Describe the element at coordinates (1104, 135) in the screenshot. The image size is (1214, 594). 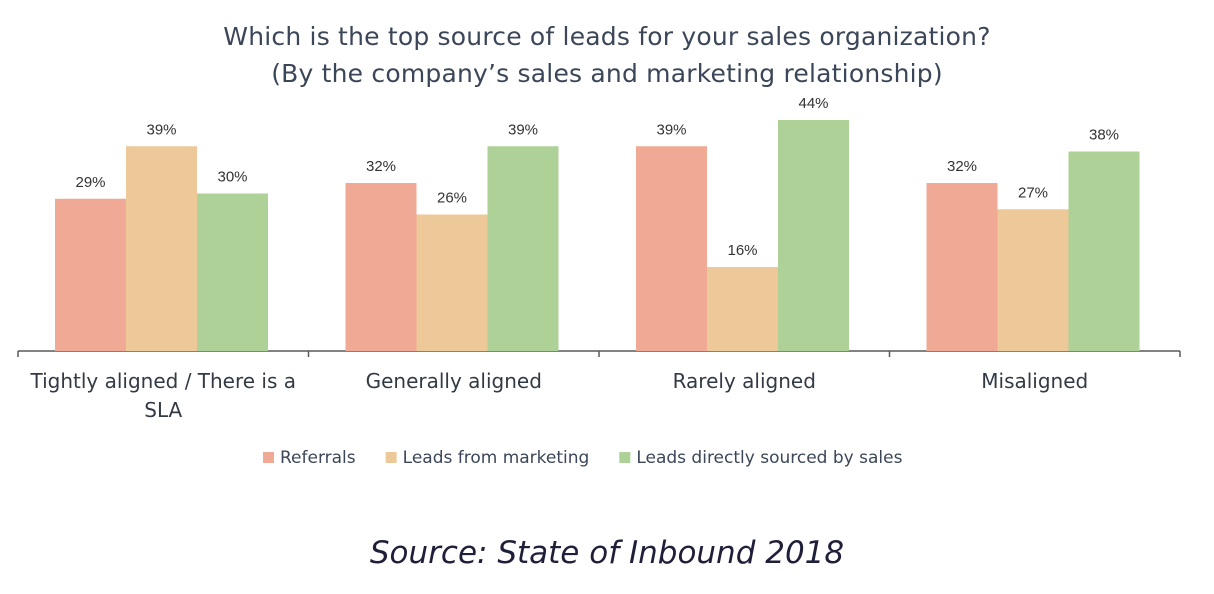
I see `data-label: 38%` at that location.